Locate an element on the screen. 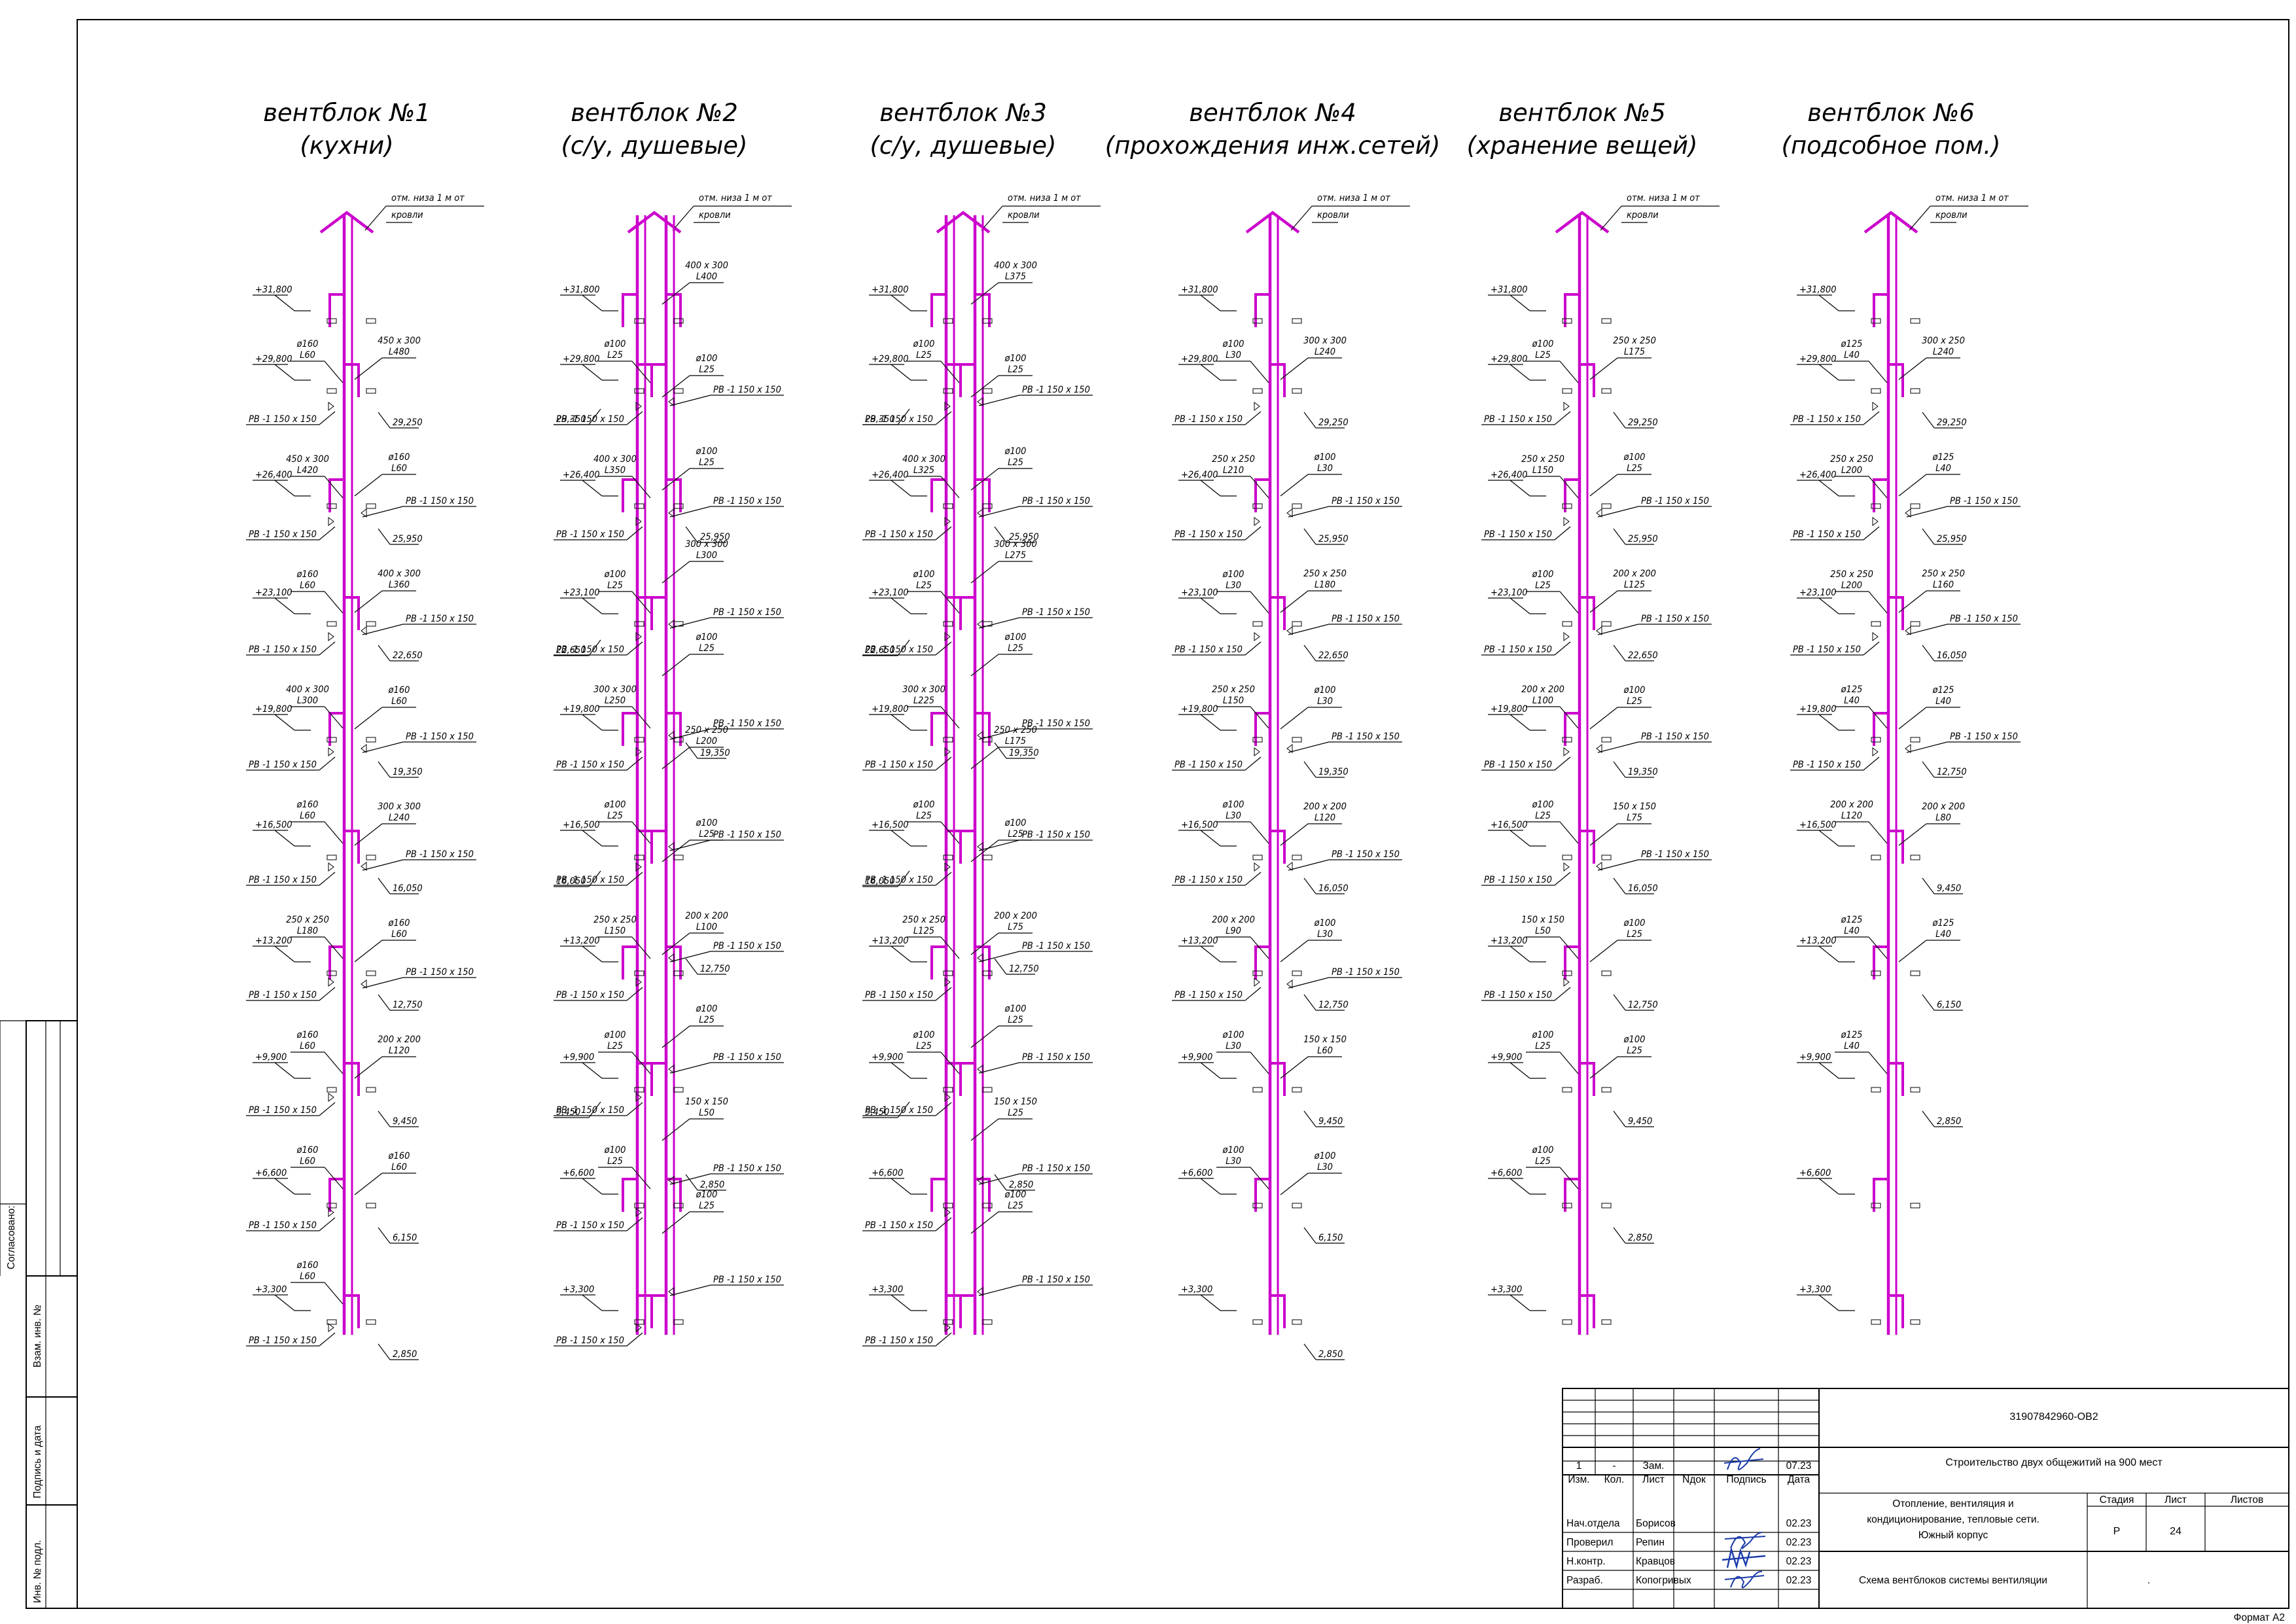 Image resolution: width=2296 pixels, height=1624 pixels. level-mark: +23,100 is located at coordinates (273, 593).